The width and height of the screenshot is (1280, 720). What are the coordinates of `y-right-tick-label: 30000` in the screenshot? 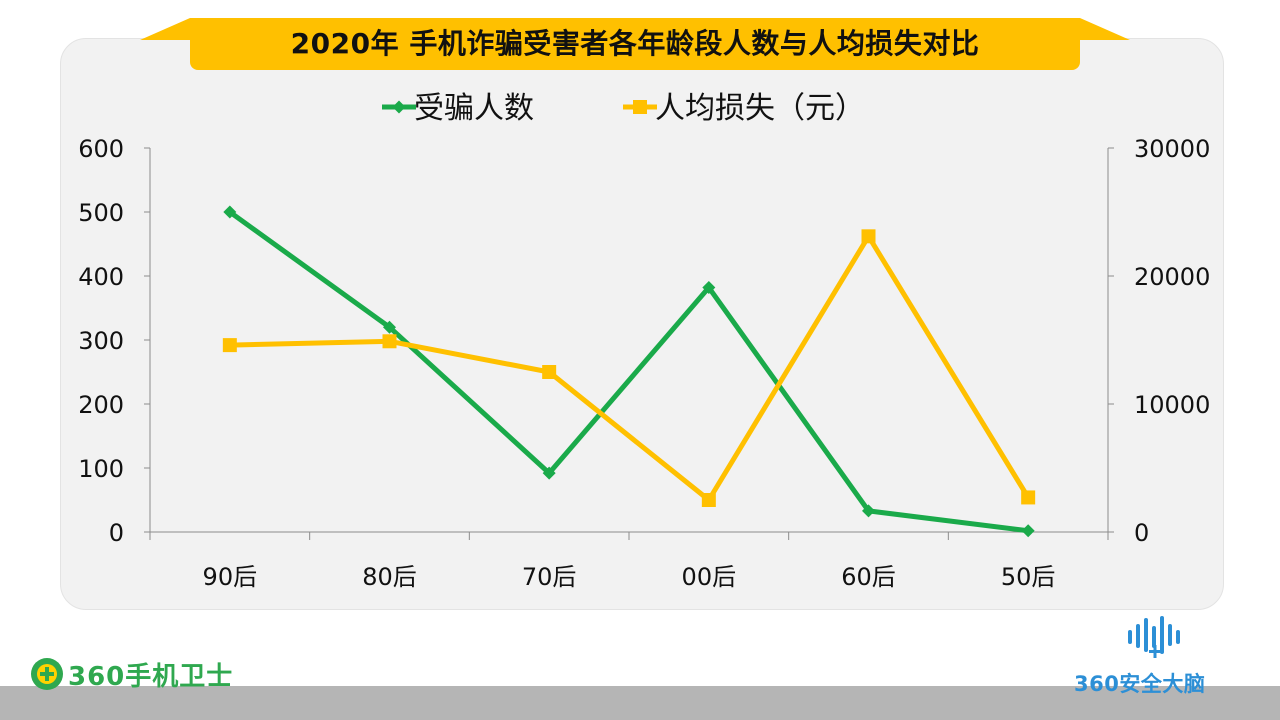 It's located at (1172, 149).